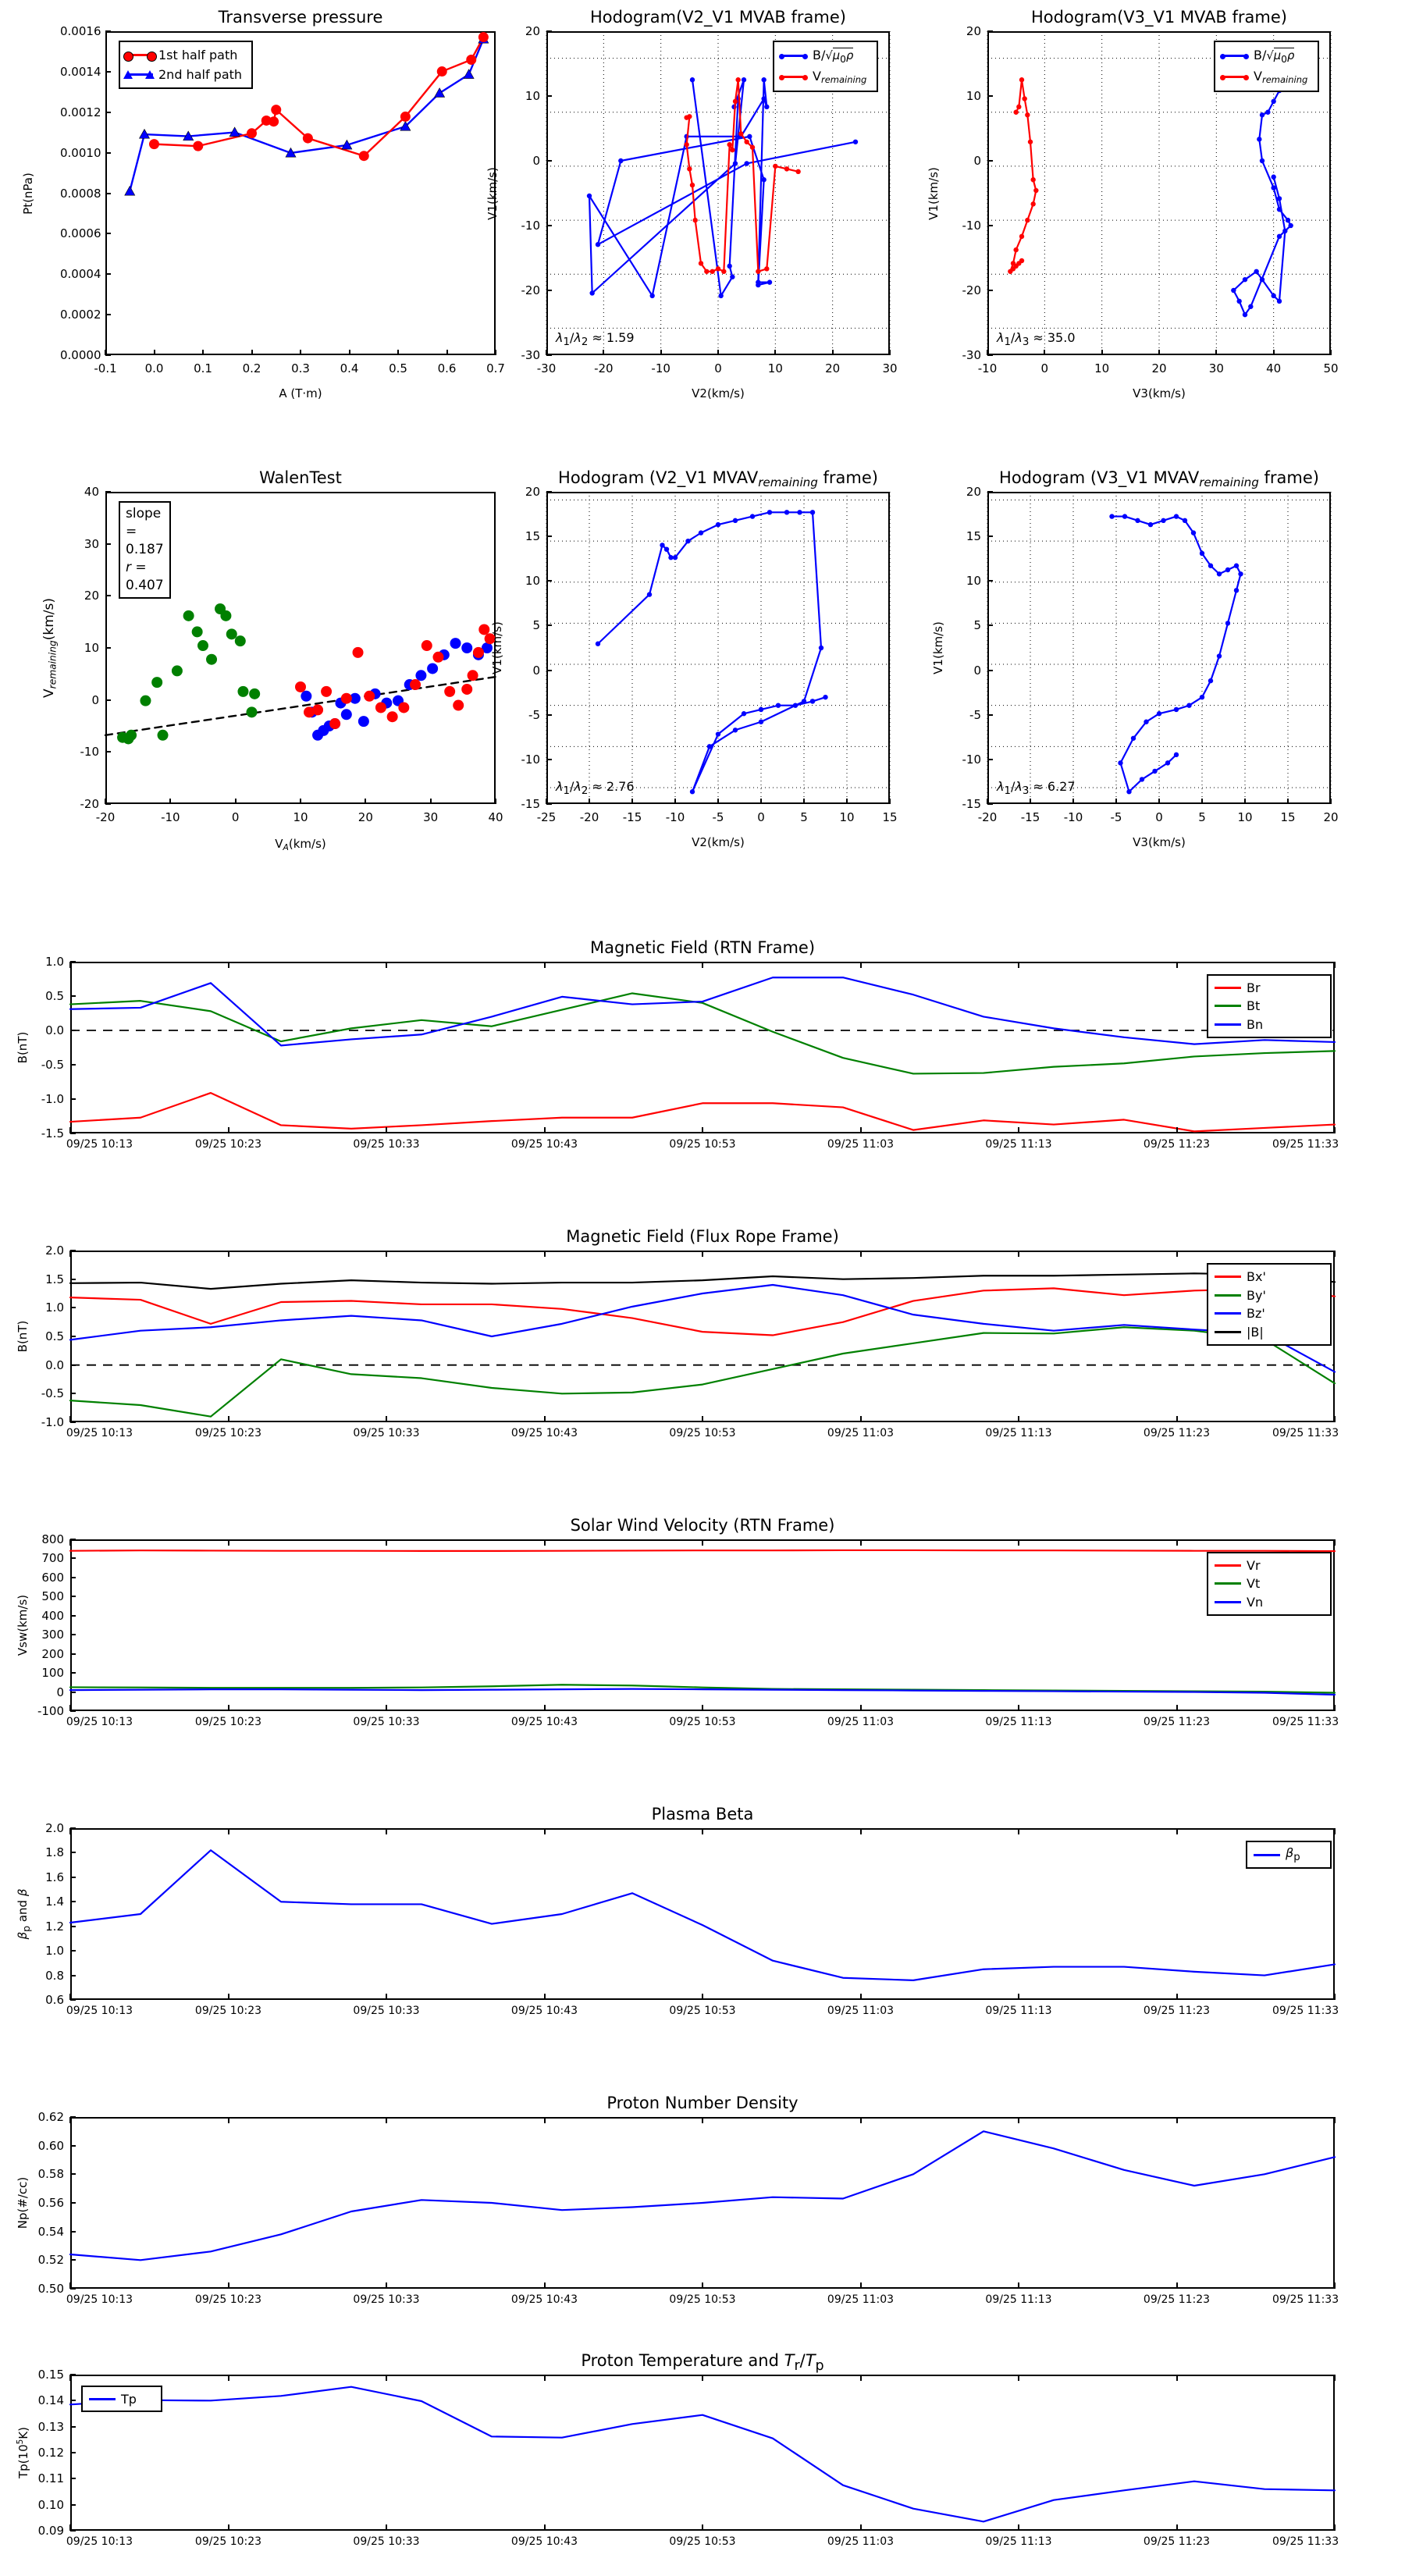 The height and width of the screenshot is (2576, 1405). What do you see at coordinates (1305, 1433) in the screenshot?
I see `time-tick-mag_fluxrope-8: 09/25 11:33` at bounding box center [1305, 1433].